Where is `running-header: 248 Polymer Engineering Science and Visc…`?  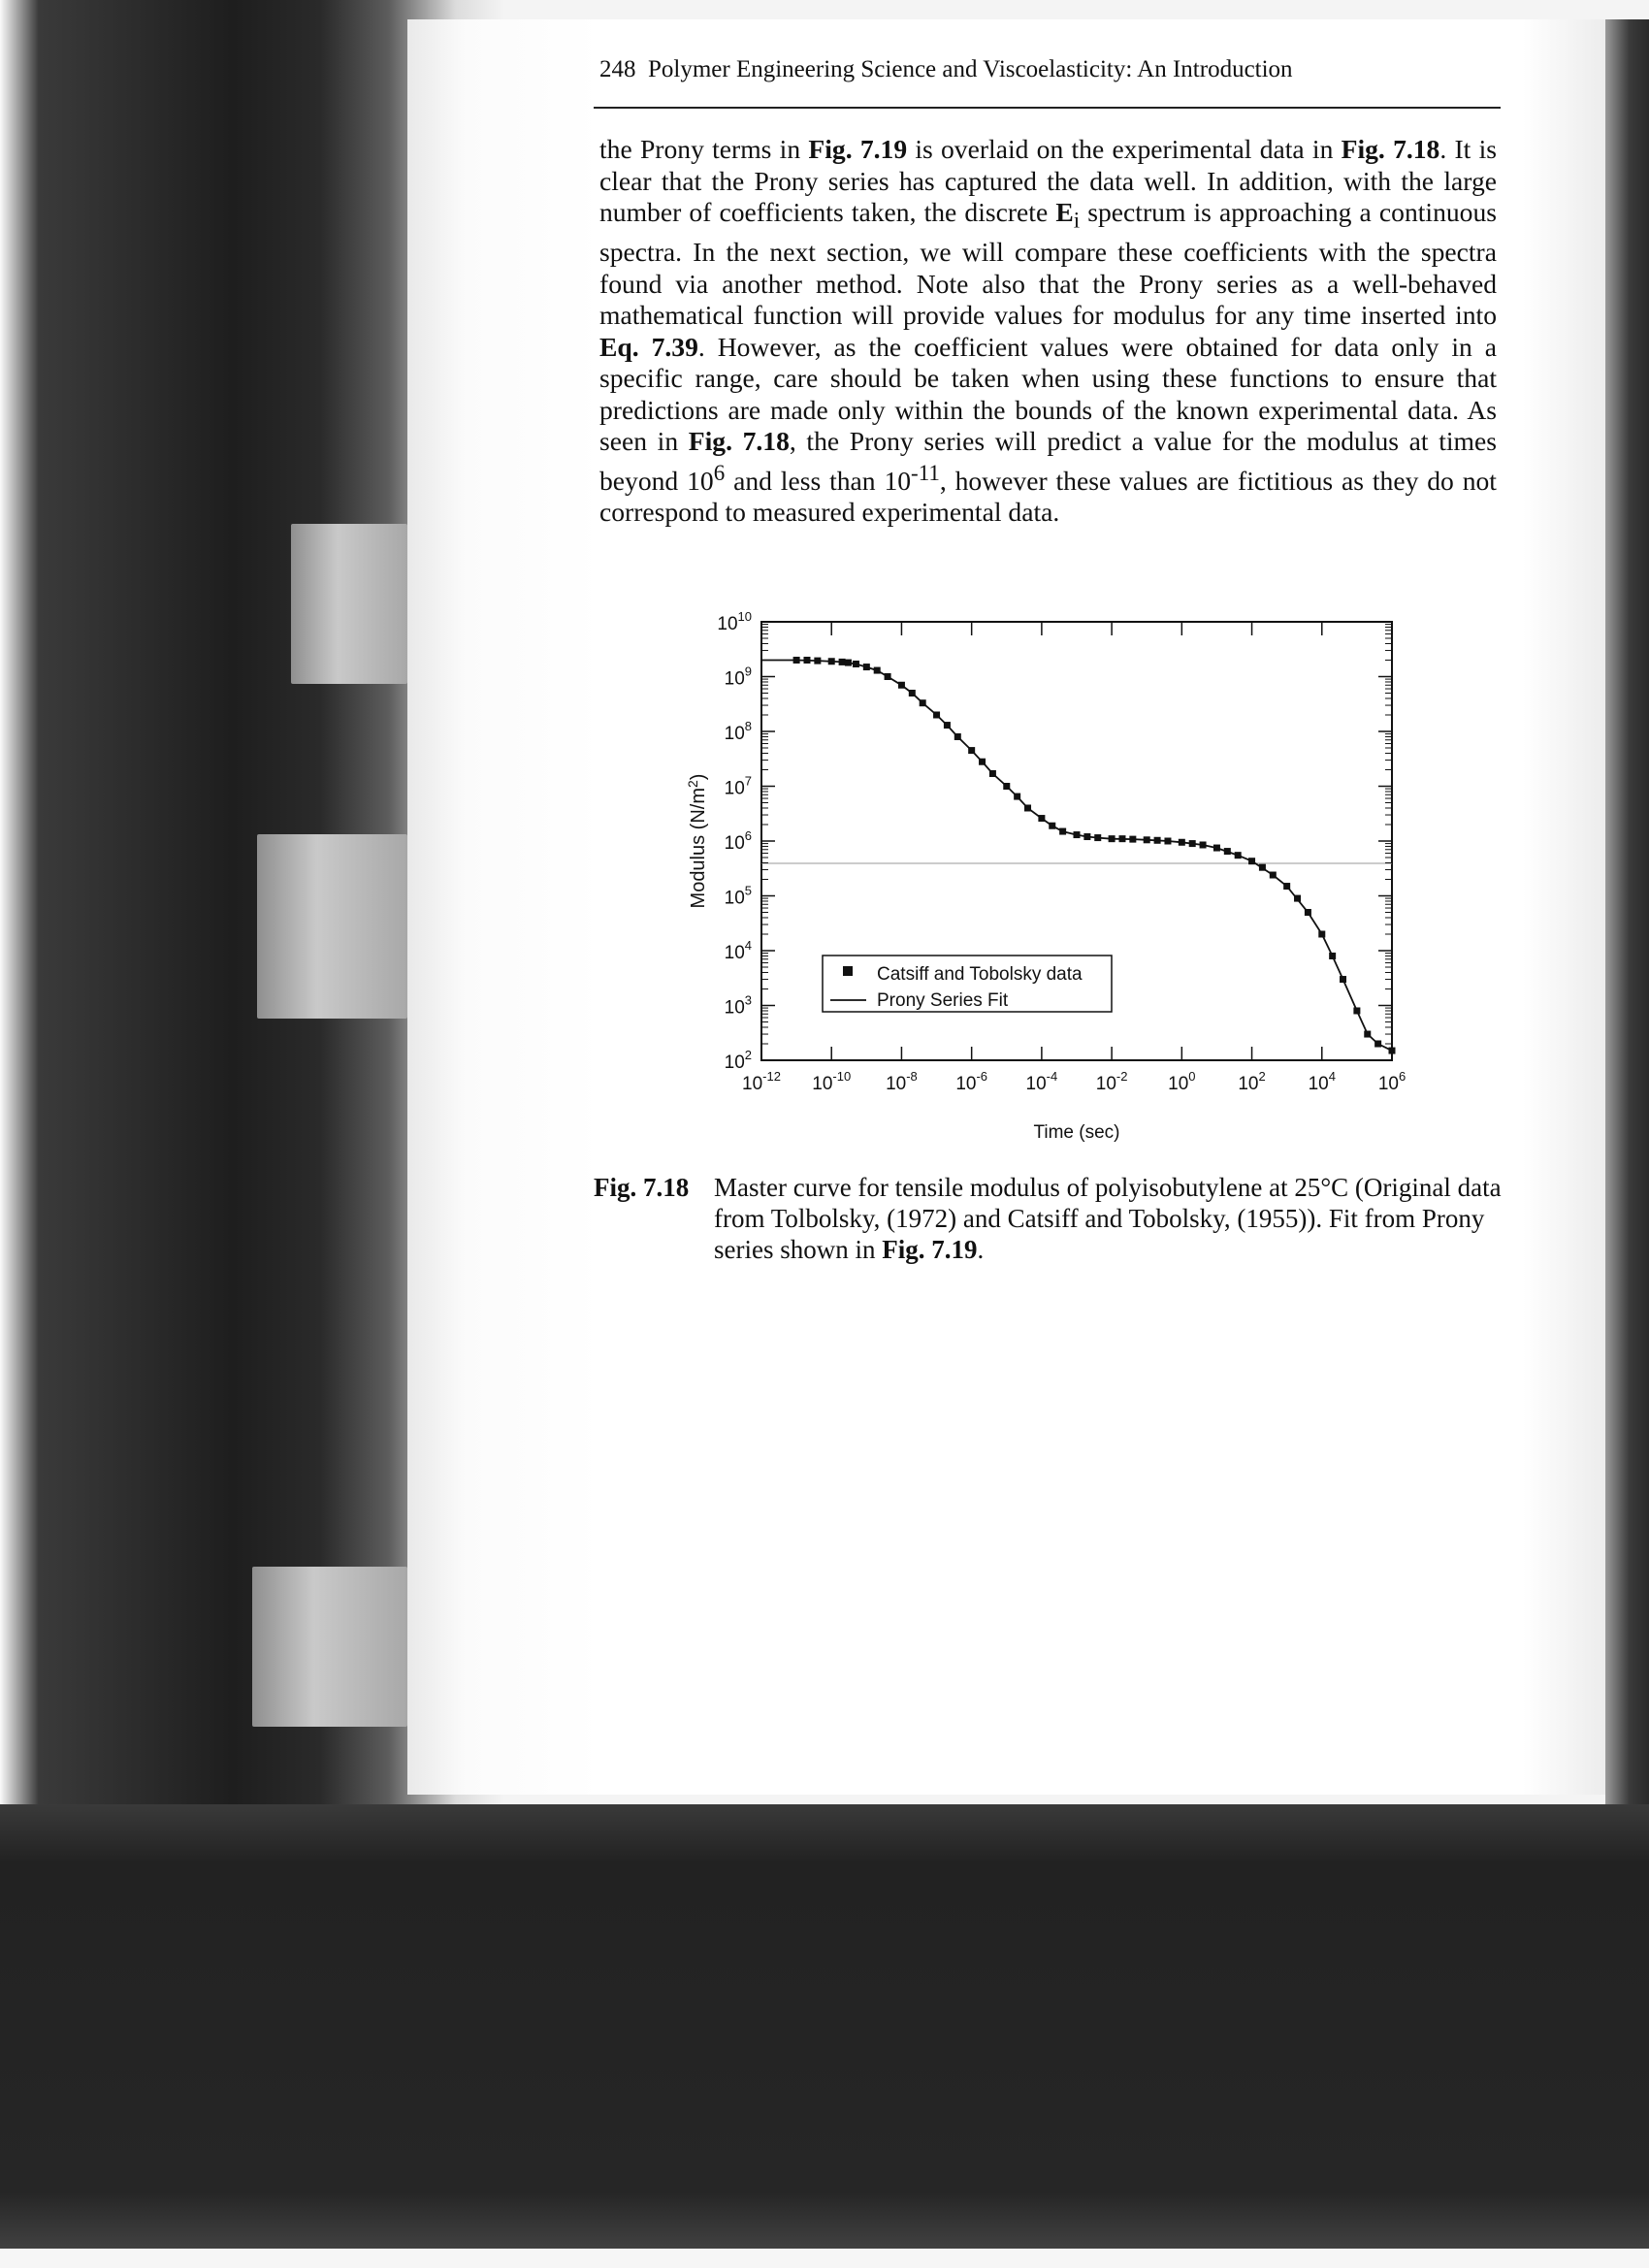
running-header: 248 Polymer Engineering Science and Visc… is located at coordinates (1048, 69).